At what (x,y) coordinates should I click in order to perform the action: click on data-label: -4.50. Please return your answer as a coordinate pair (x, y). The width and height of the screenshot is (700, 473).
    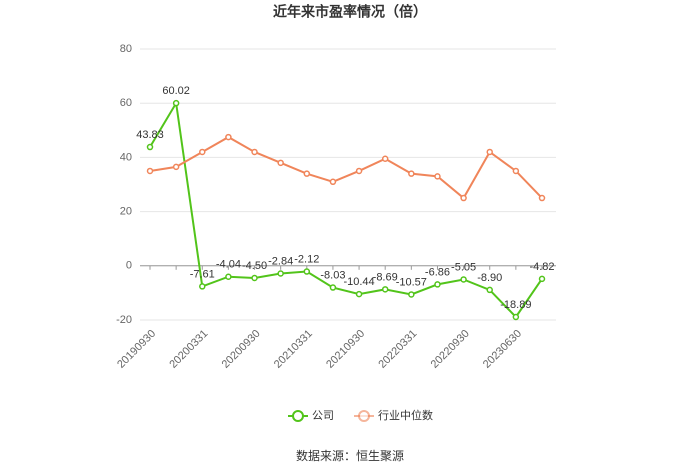
    Looking at the image, I should click on (254, 266).